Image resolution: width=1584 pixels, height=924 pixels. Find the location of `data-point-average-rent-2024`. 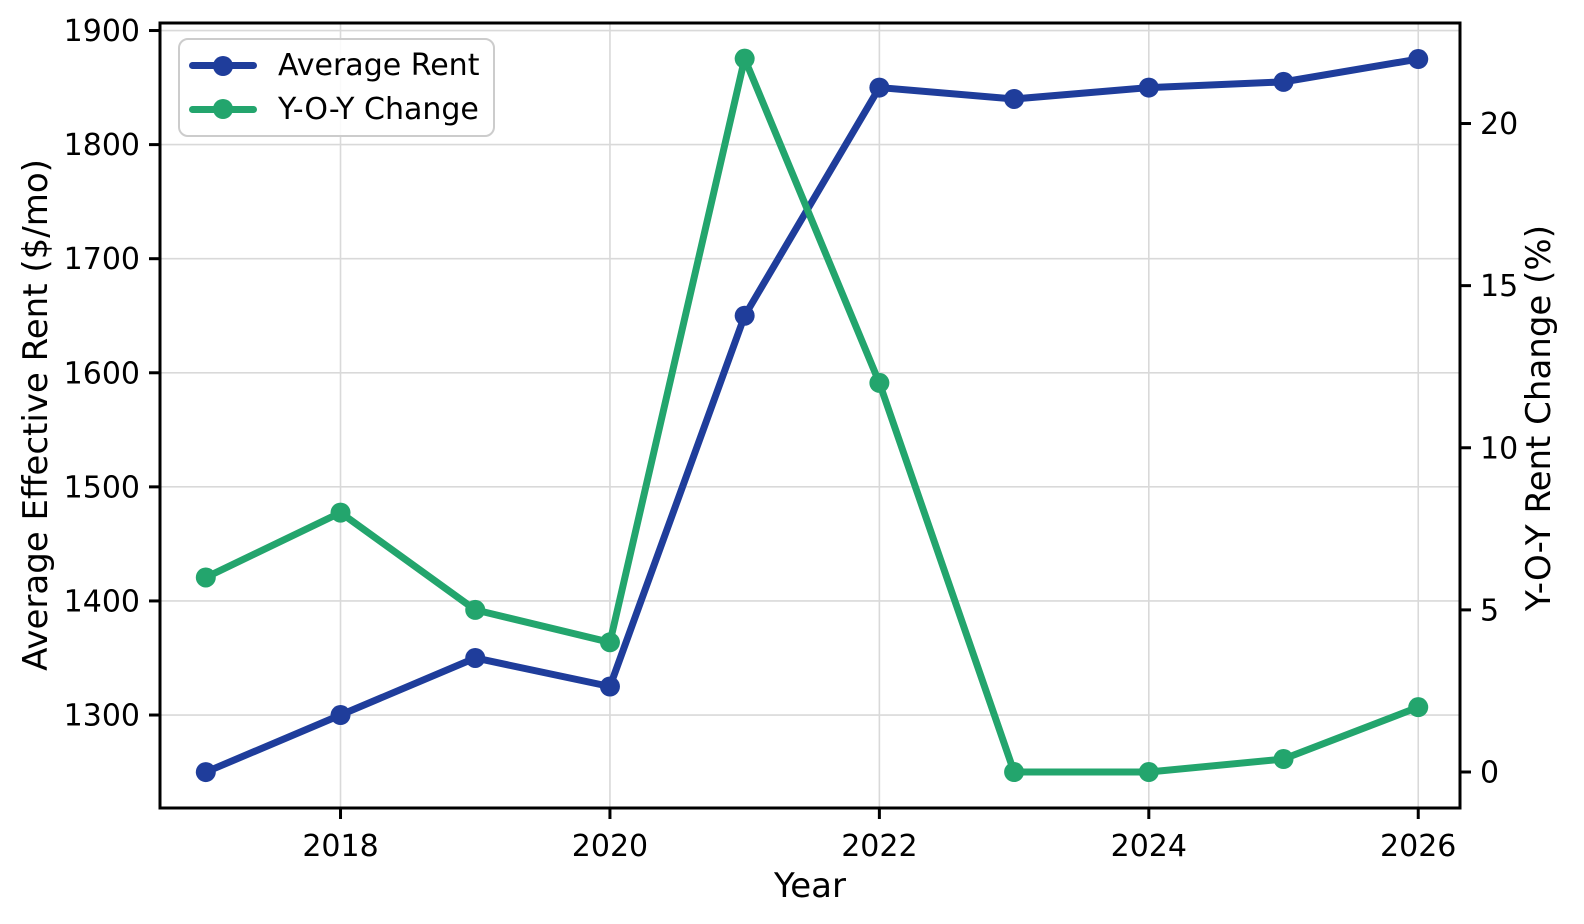

data-point-average-rent-2024 is located at coordinates (1148, 87).